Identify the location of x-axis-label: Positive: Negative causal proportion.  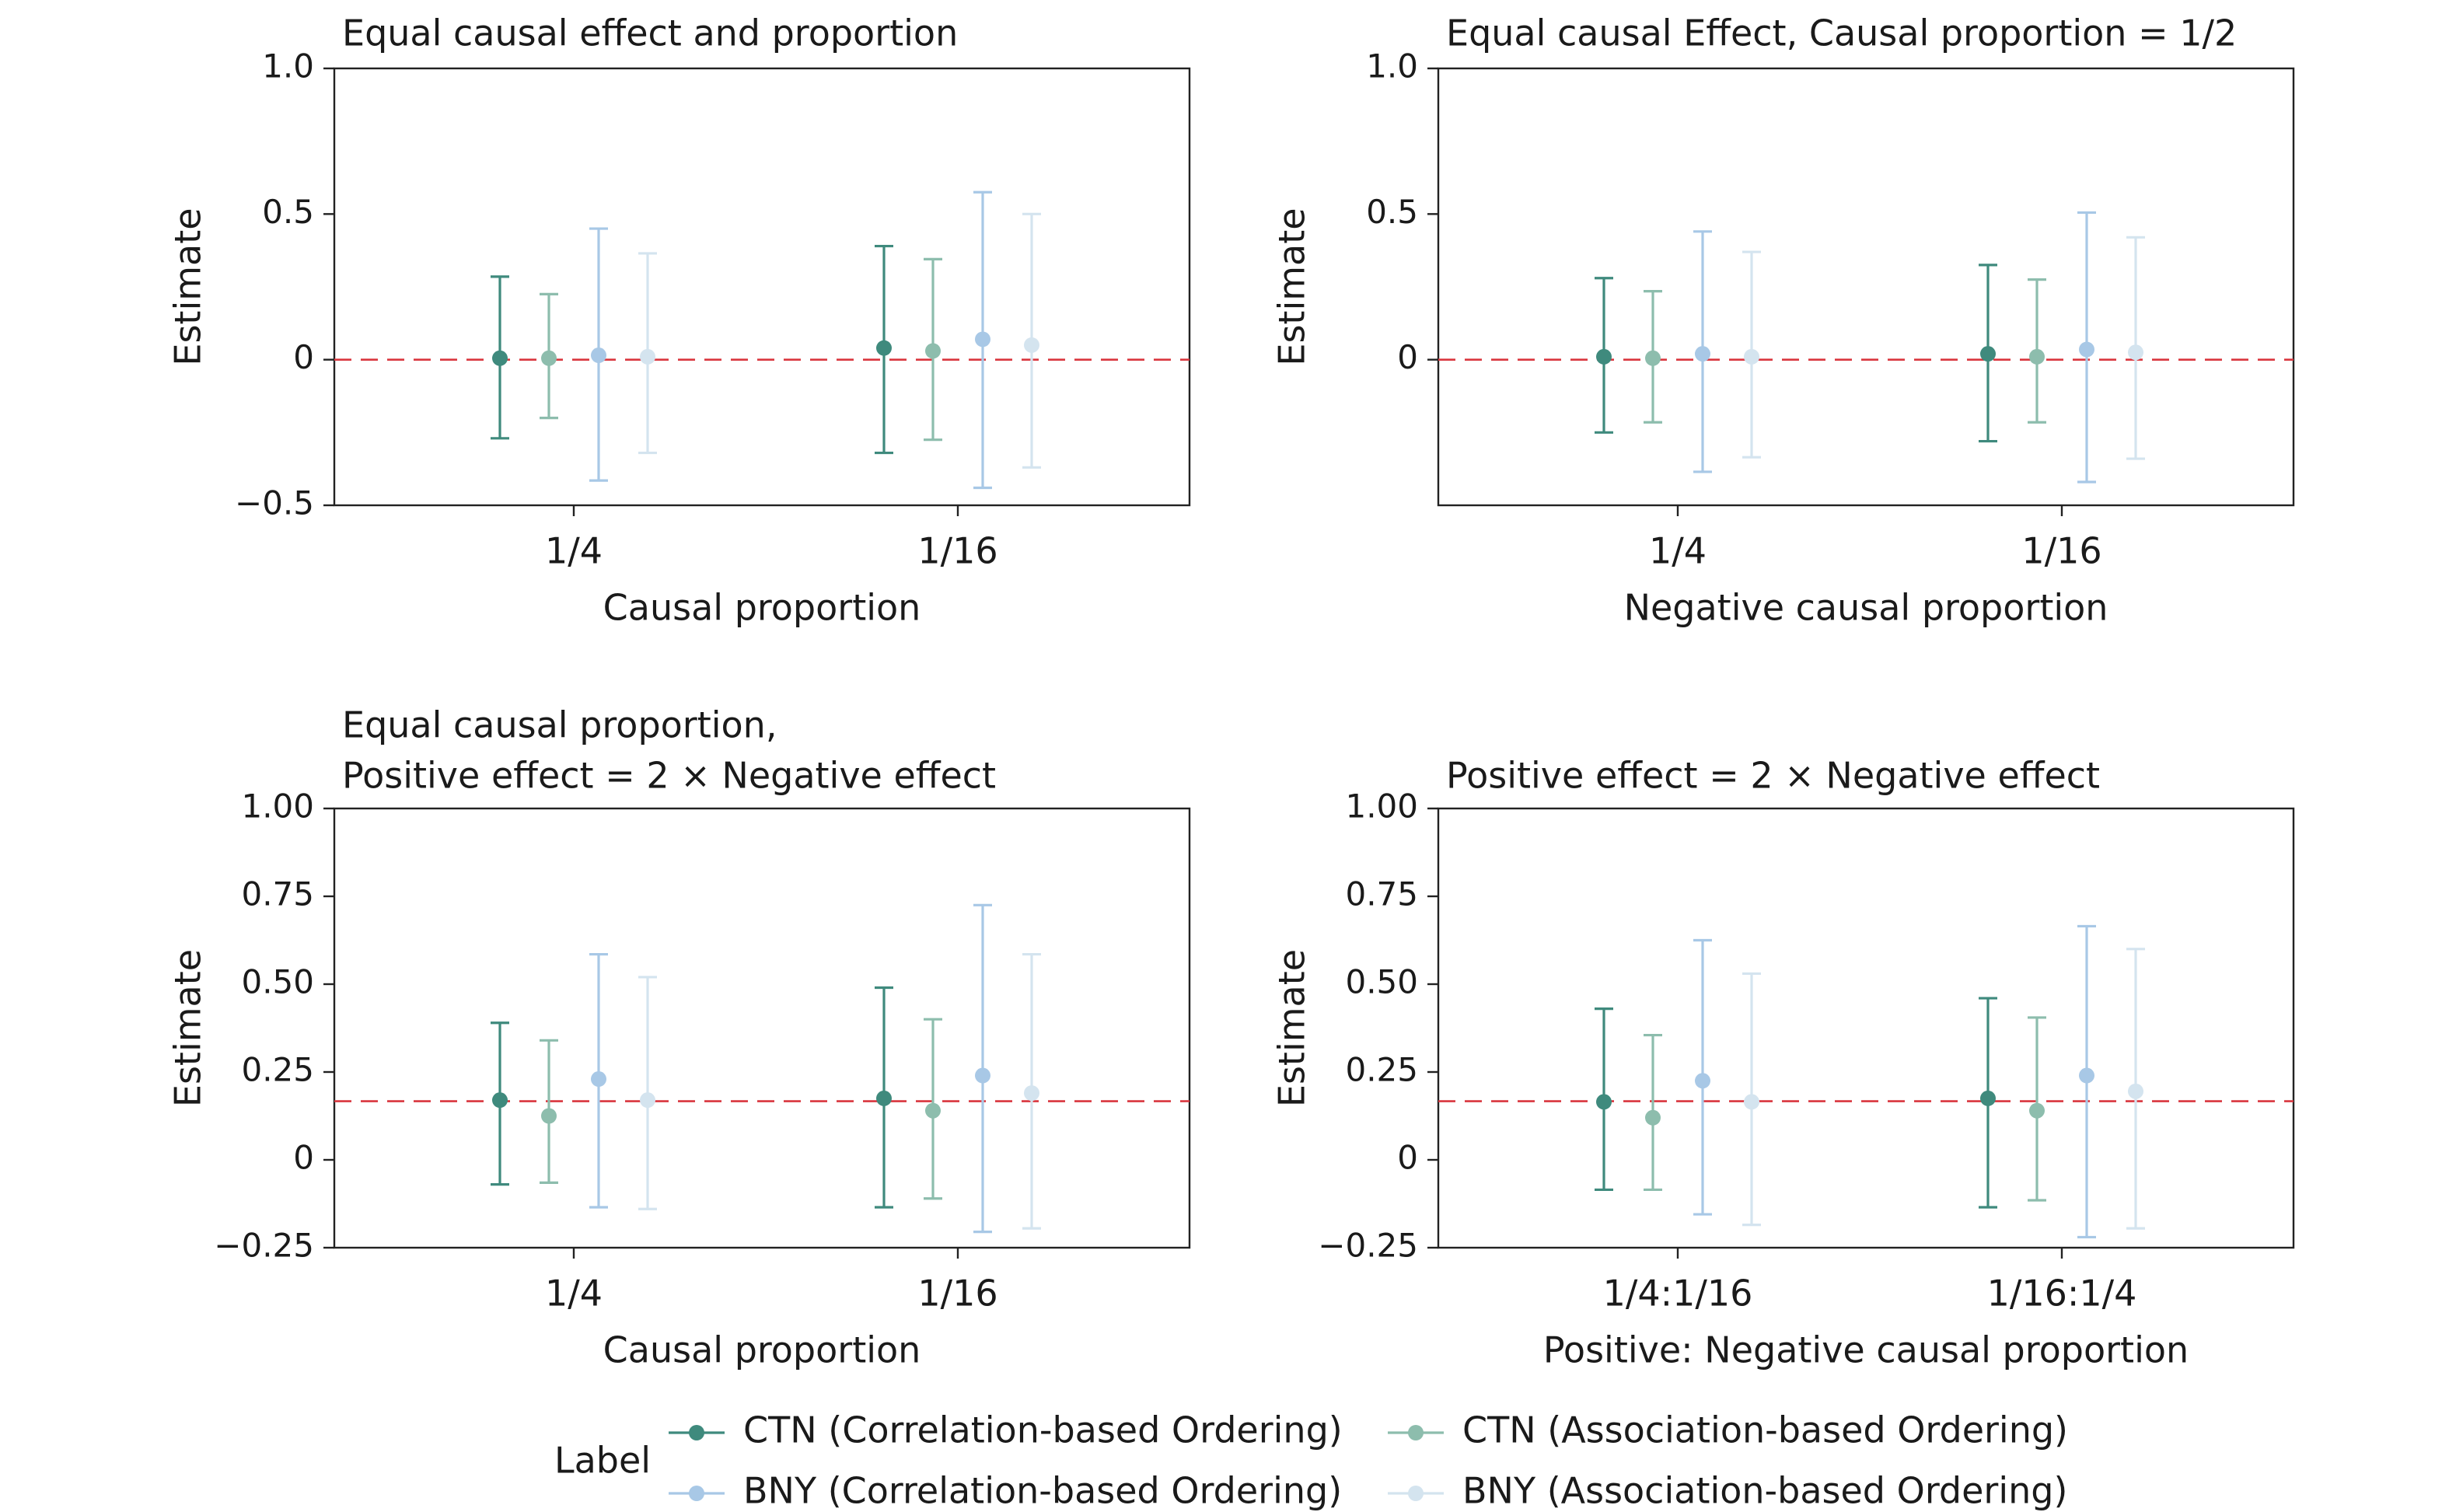
(1866, 1350).